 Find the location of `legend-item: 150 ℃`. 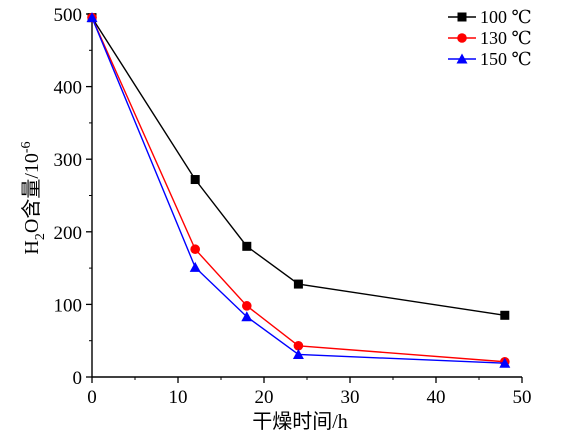

legend-item: 150 ℃ is located at coordinates (490, 59).